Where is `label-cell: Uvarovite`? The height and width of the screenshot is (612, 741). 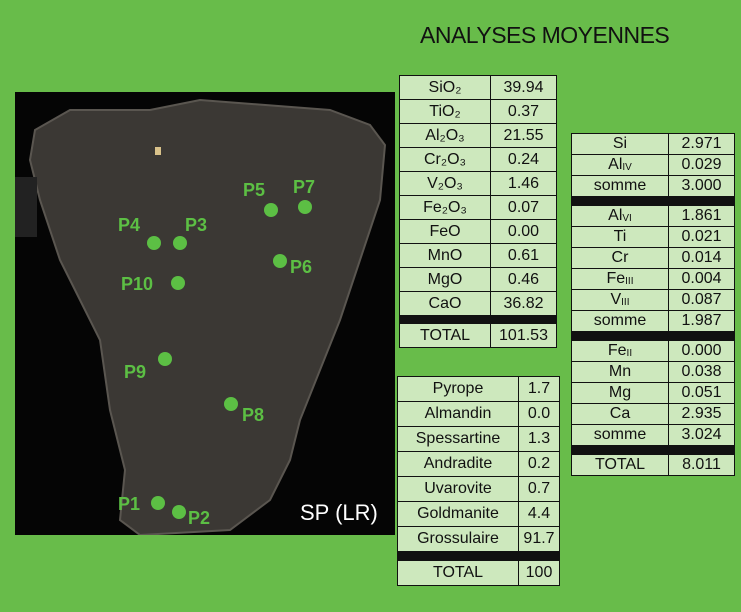 label-cell: Uvarovite is located at coordinates (458, 489).